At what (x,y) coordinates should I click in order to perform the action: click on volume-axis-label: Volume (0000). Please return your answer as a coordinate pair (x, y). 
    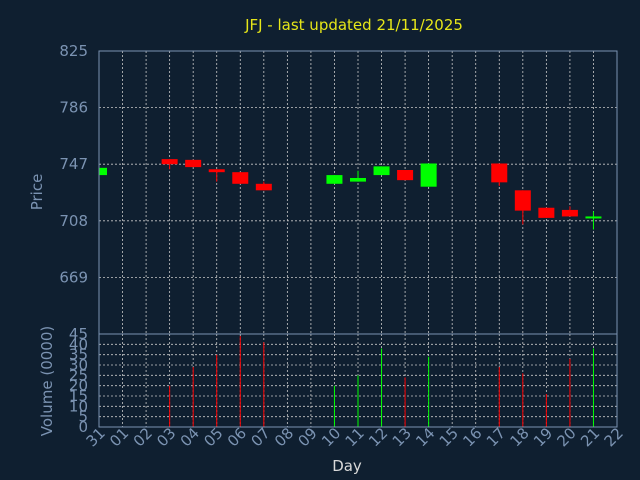
    Looking at the image, I should click on (47, 381).